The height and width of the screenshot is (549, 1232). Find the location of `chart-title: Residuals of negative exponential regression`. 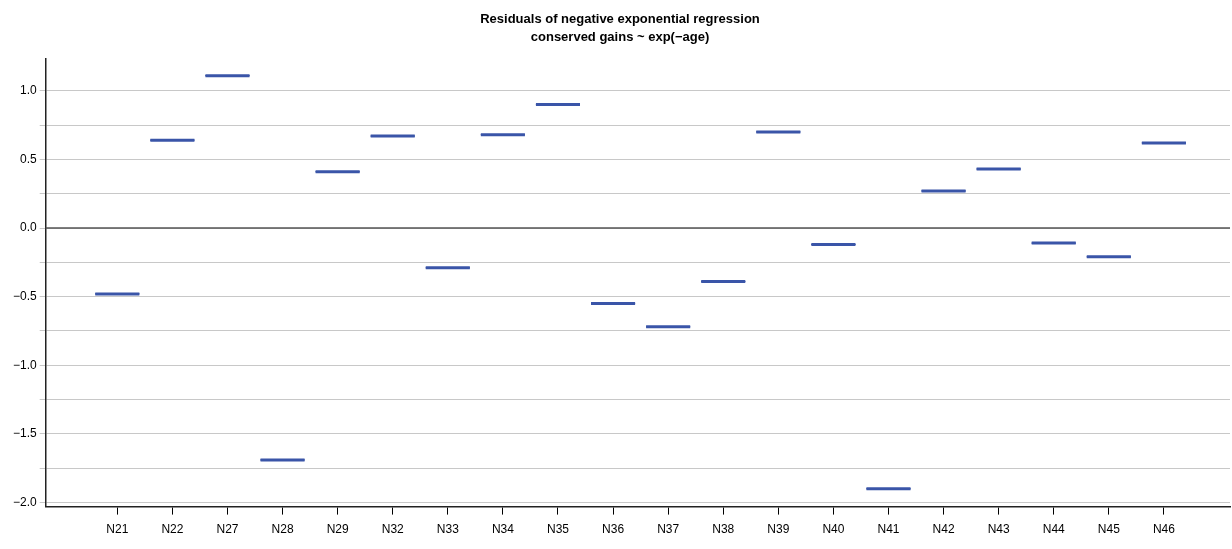

chart-title: Residuals of negative exponential regression is located at coordinates (620, 19).